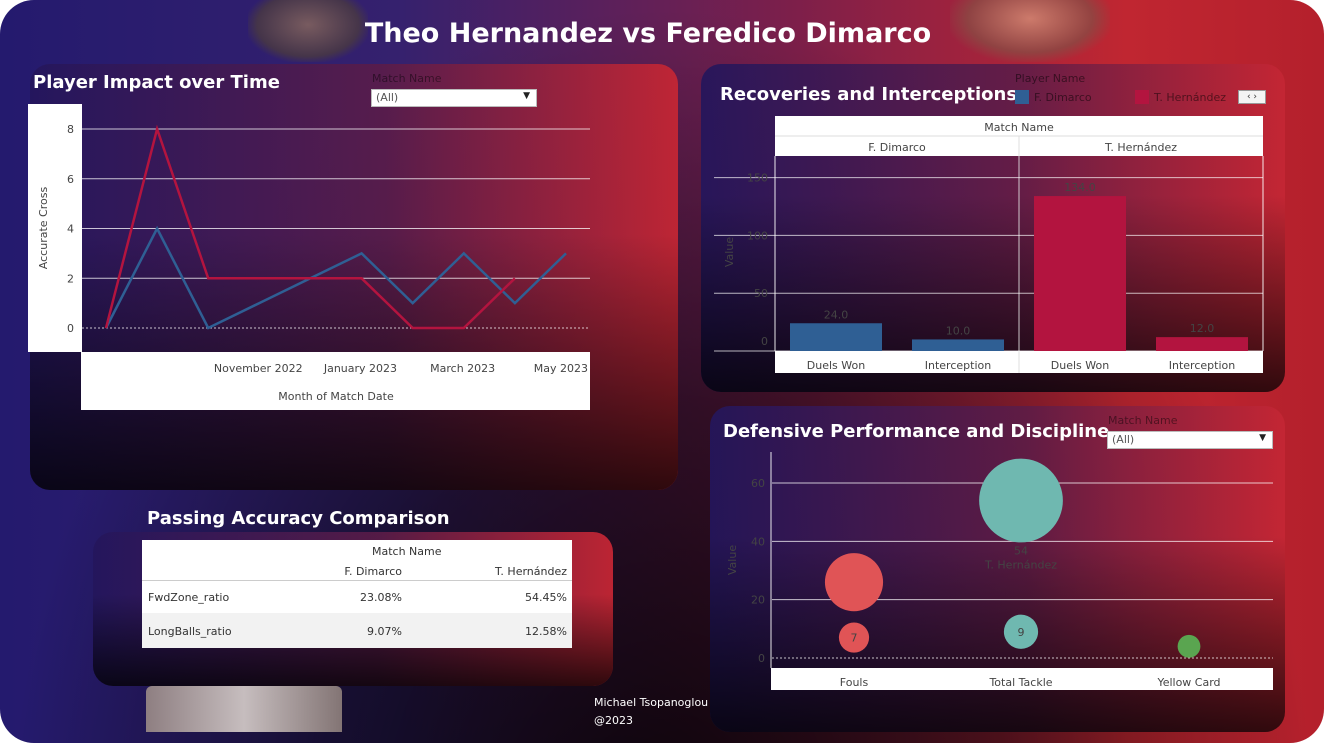 This screenshot has width=1324, height=743. What do you see at coordinates (916, 431) in the screenshot?
I see `defensive-title: Defensive Performance and Discipline` at bounding box center [916, 431].